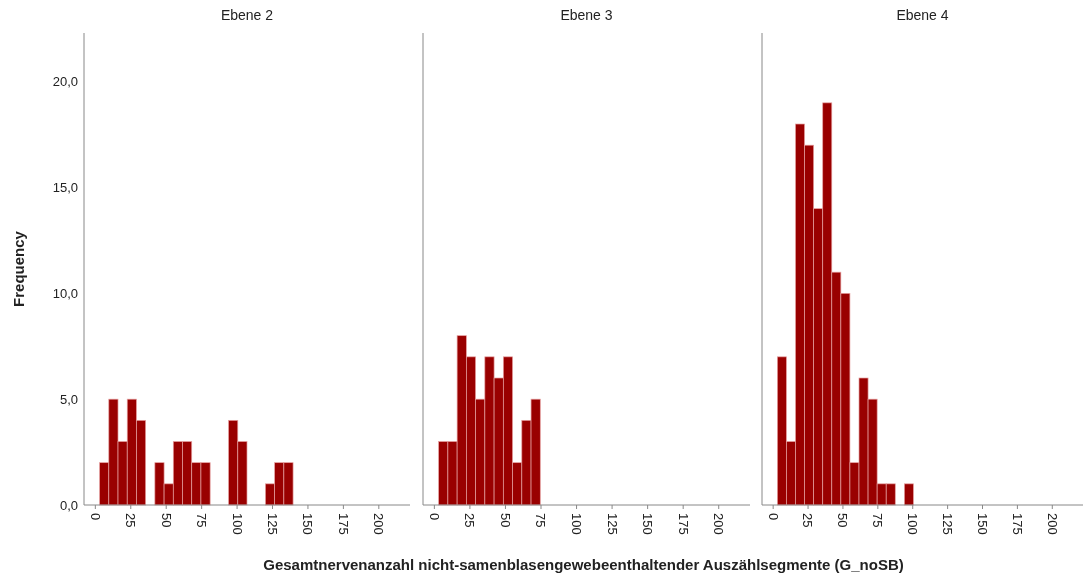 The width and height of the screenshot is (1084, 581). I want to click on y-tick-label: 5,0, so click(68, 399).